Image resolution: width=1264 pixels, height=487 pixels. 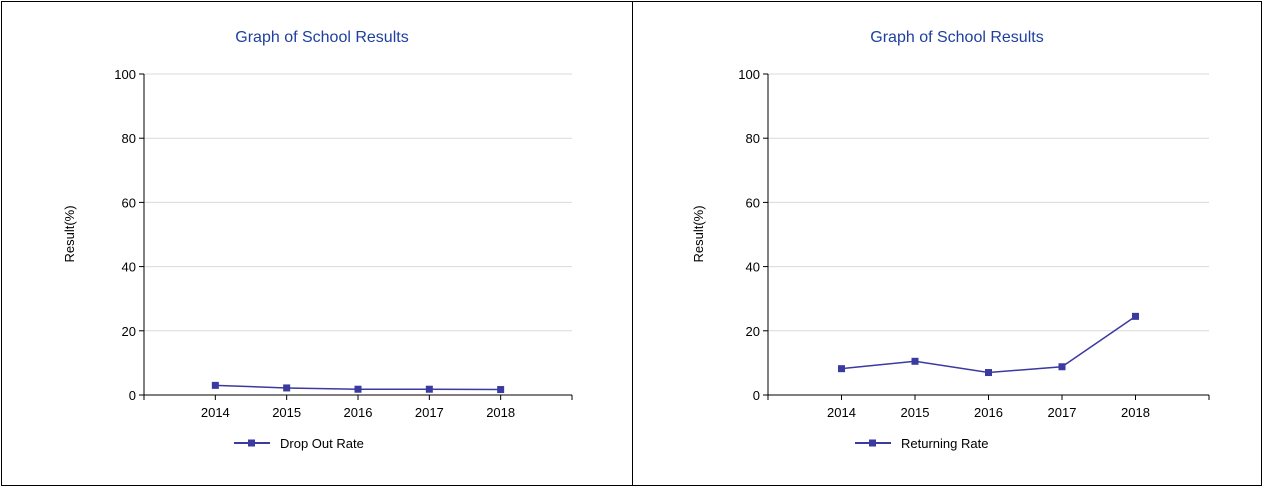 What do you see at coordinates (322, 443) in the screenshot?
I see `legend-label: Drop Out Rate` at bounding box center [322, 443].